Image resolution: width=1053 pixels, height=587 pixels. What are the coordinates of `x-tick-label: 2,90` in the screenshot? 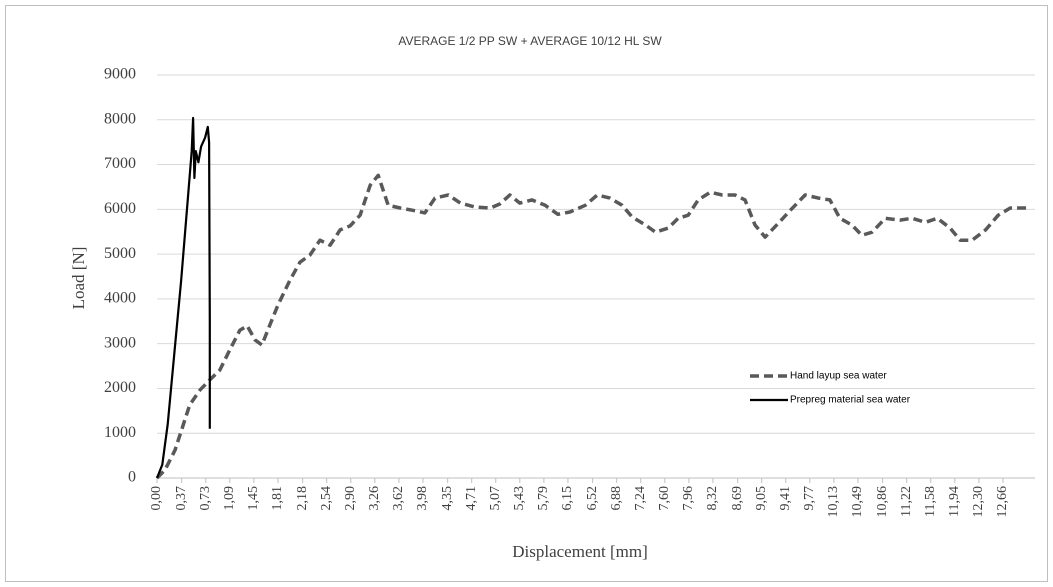 It's located at (350, 498).